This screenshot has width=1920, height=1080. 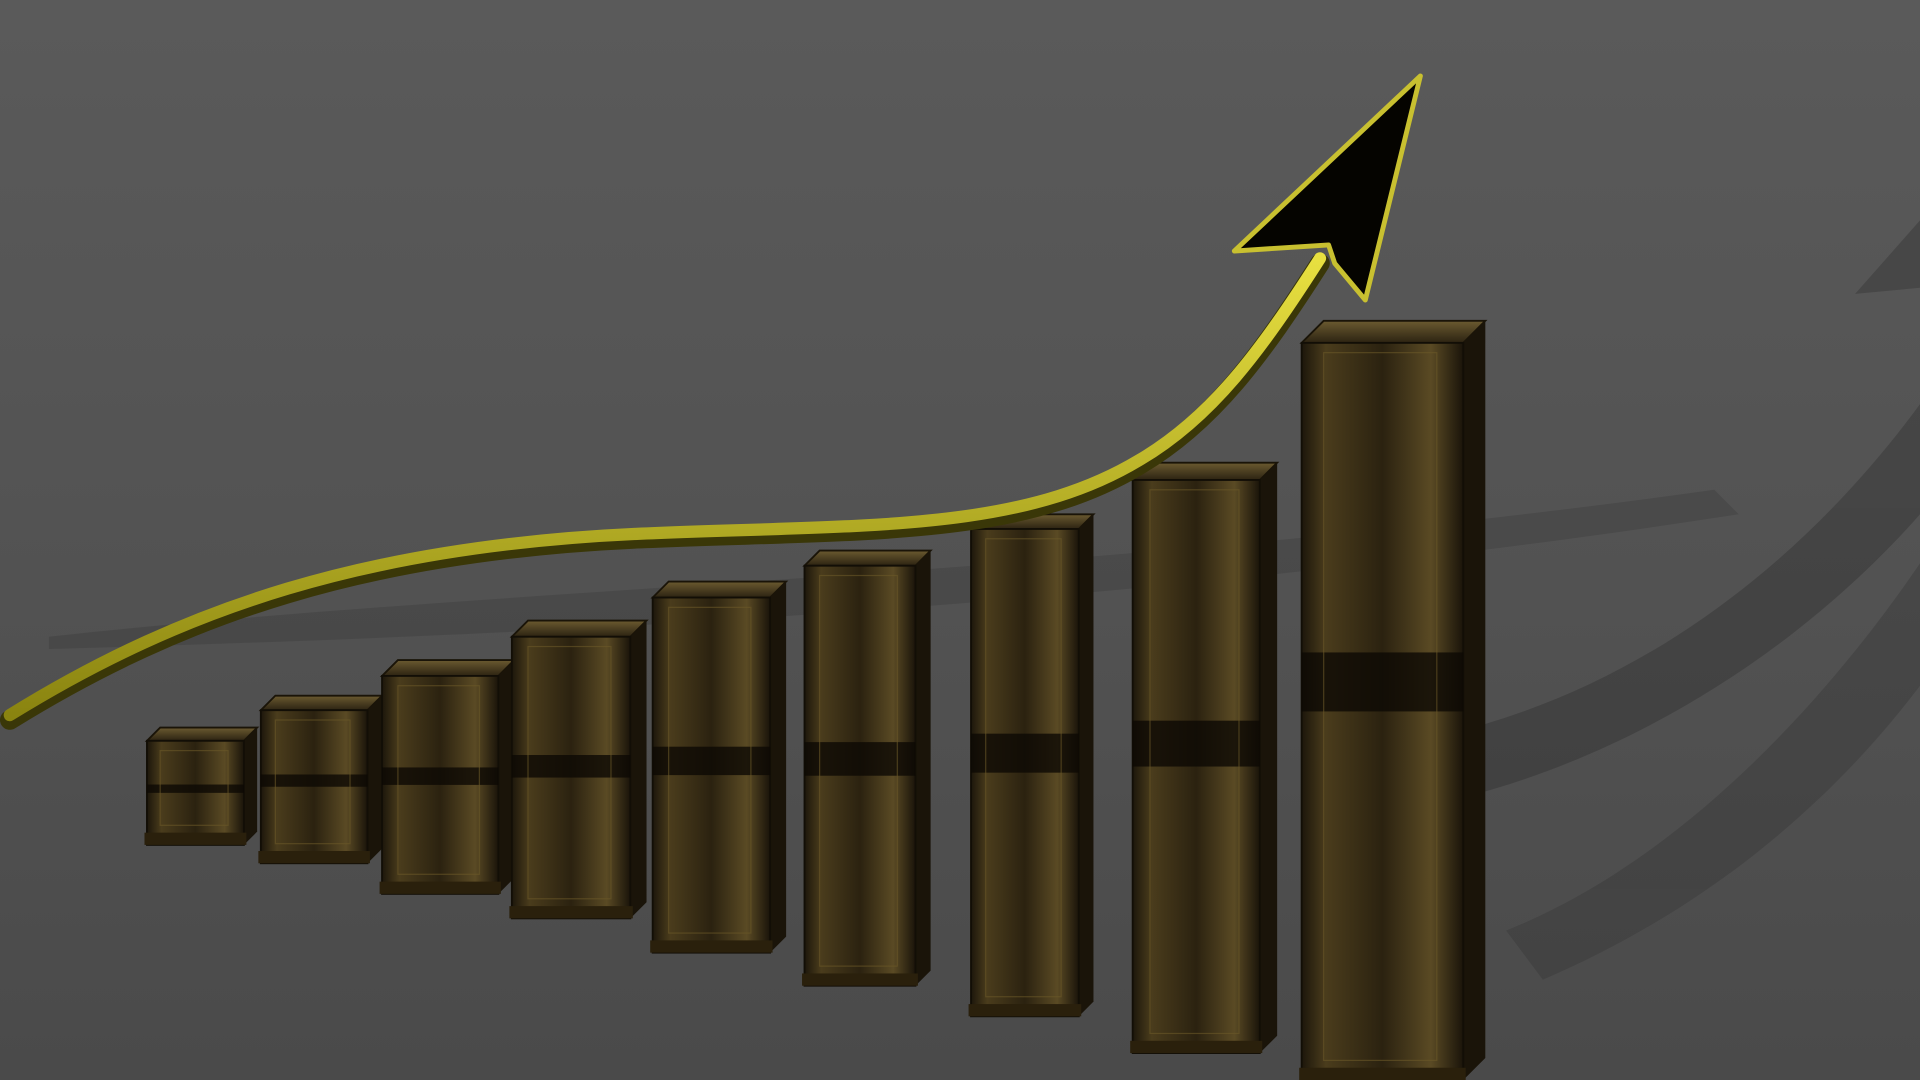 I want to click on arrow-head, so click(x=1327, y=188).